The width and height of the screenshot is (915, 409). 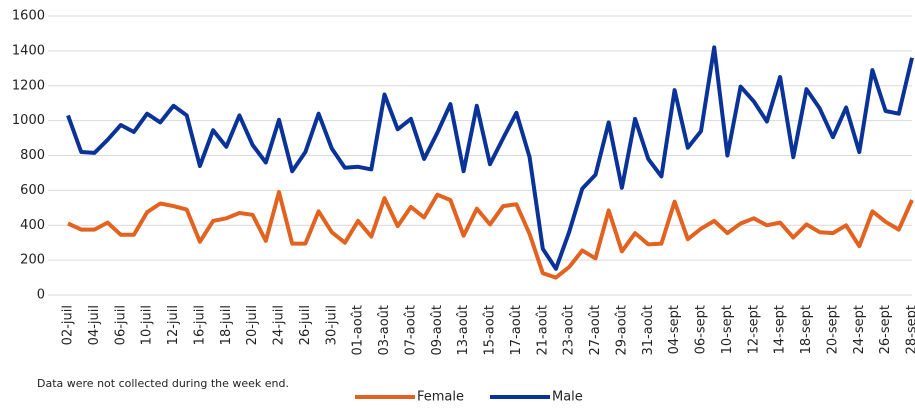 What do you see at coordinates (595, 330) in the screenshot?
I see `x-tick-label: 27-août` at bounding box center [595, 330].